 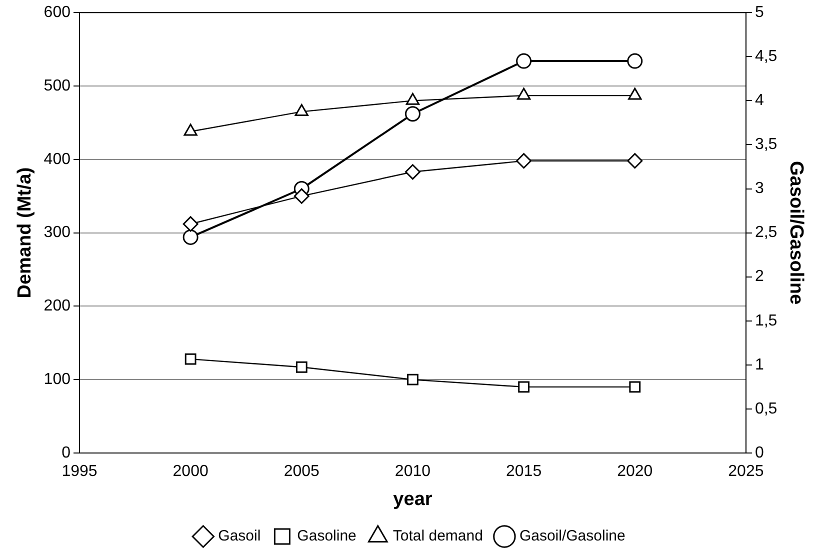 I want to click on legend-label: Gasoline, so click(x=326, y=536).